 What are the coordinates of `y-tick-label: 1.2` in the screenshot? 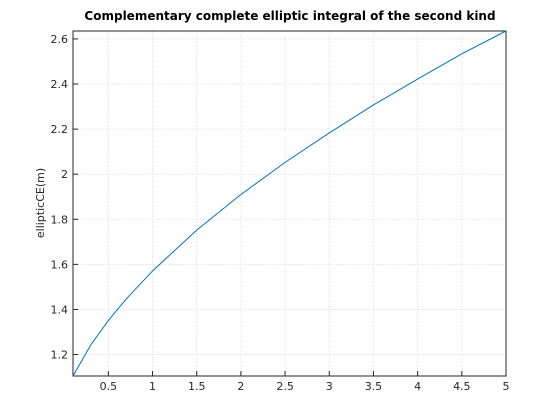 It's located at (60, 355).